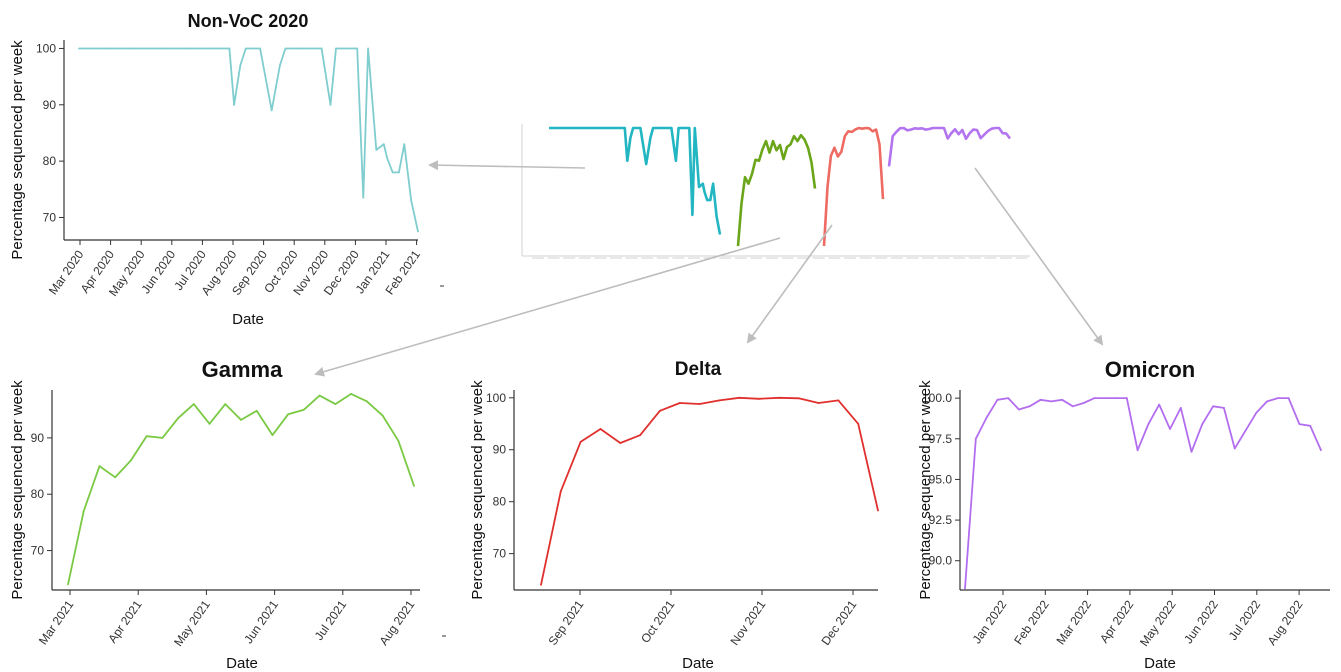 Image resolution: width=1341 pixels, height=672 pixels. I want to click on delta-y-tick-label: 90, so click(500, 450).